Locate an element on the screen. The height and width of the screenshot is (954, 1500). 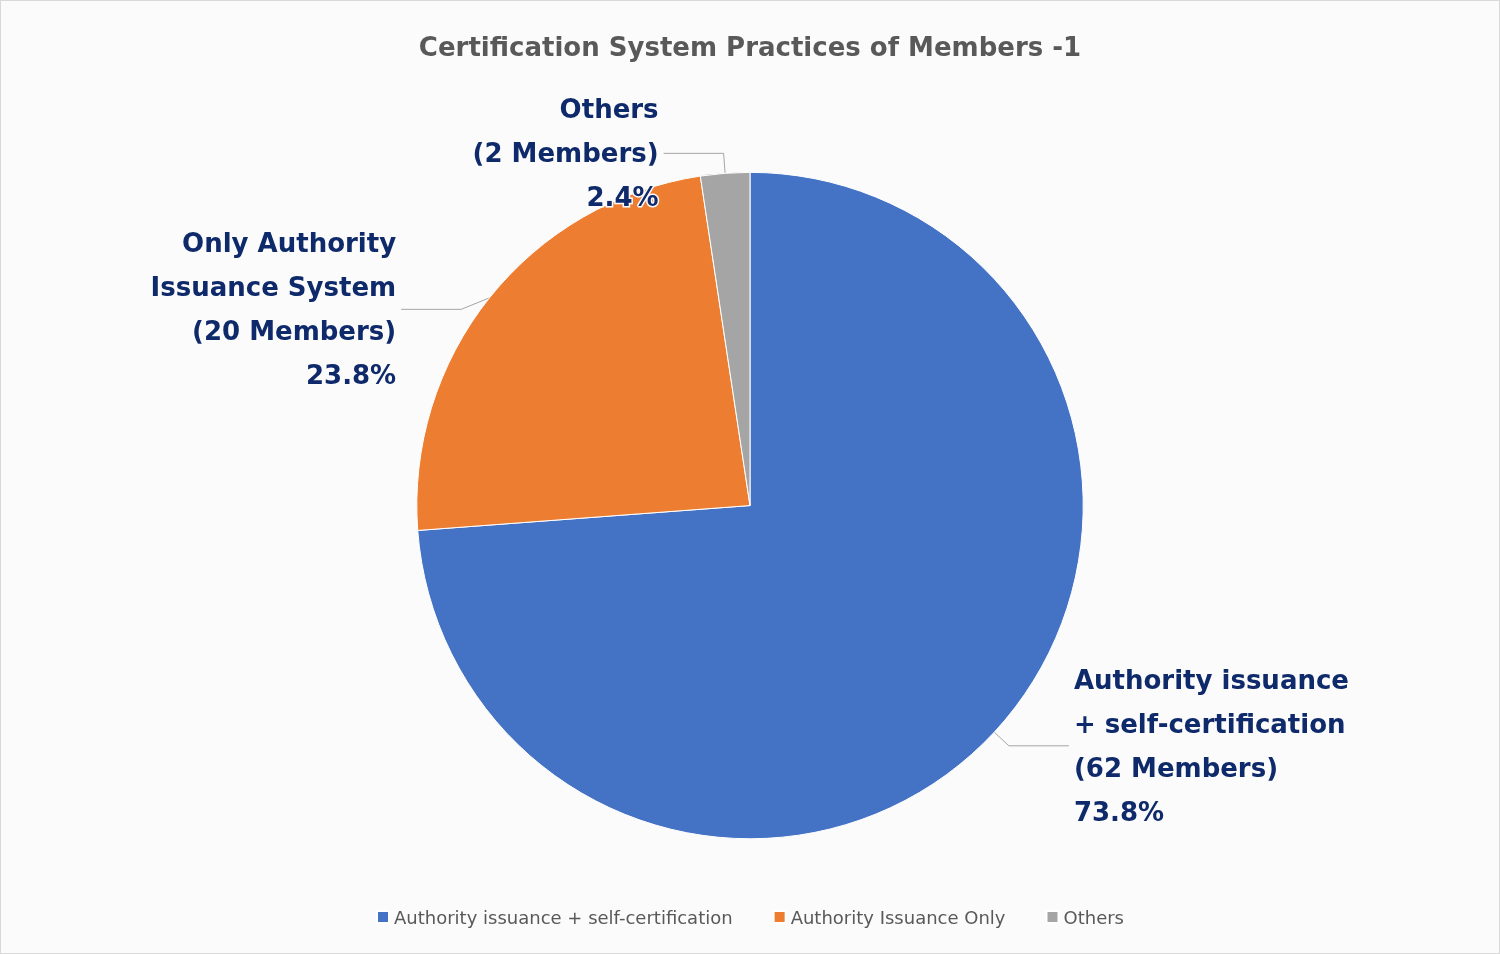
chart-title: Certification System Practices of Members -1 is located at coordinates (750, 47).